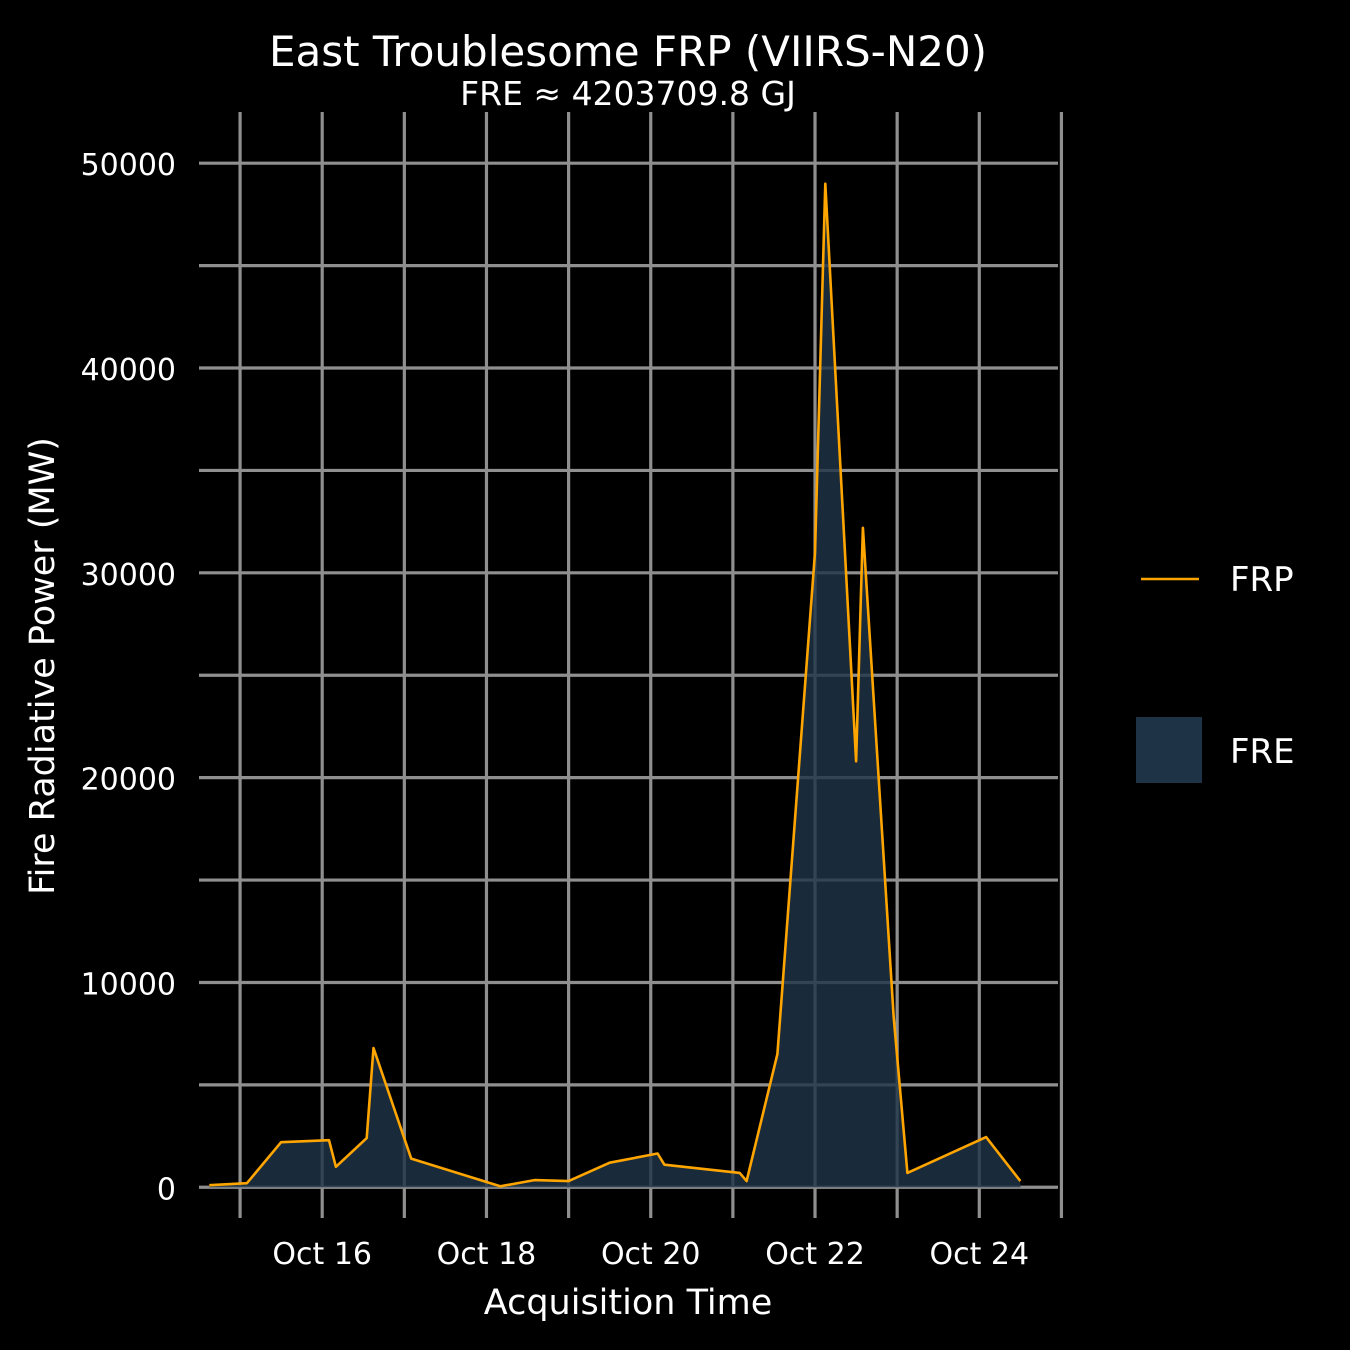 The image size is (1350, 1350). I want to click on x-tick-label: Oct 18, so click(487, 1254).